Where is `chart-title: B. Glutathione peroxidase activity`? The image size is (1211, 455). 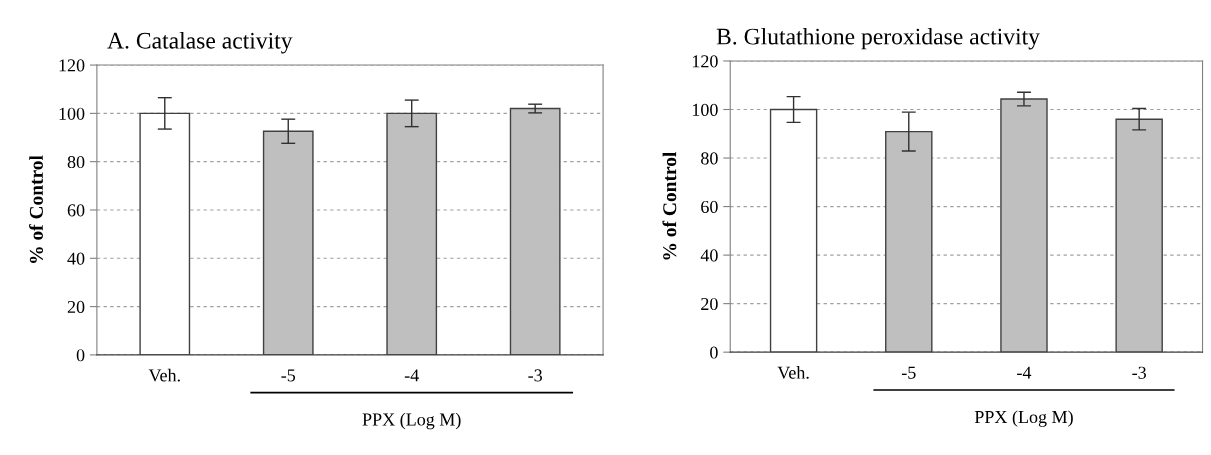 chart-title: B. Glutathione peroxidase activity is located at coordinates (878, 38).